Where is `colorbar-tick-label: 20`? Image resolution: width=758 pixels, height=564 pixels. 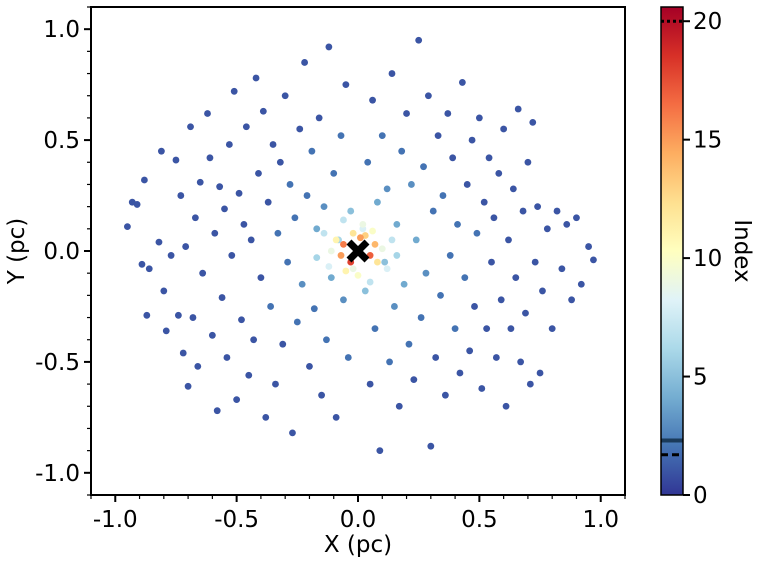
colorbar-tick-label: 20 is located at coordinates (707, 22).